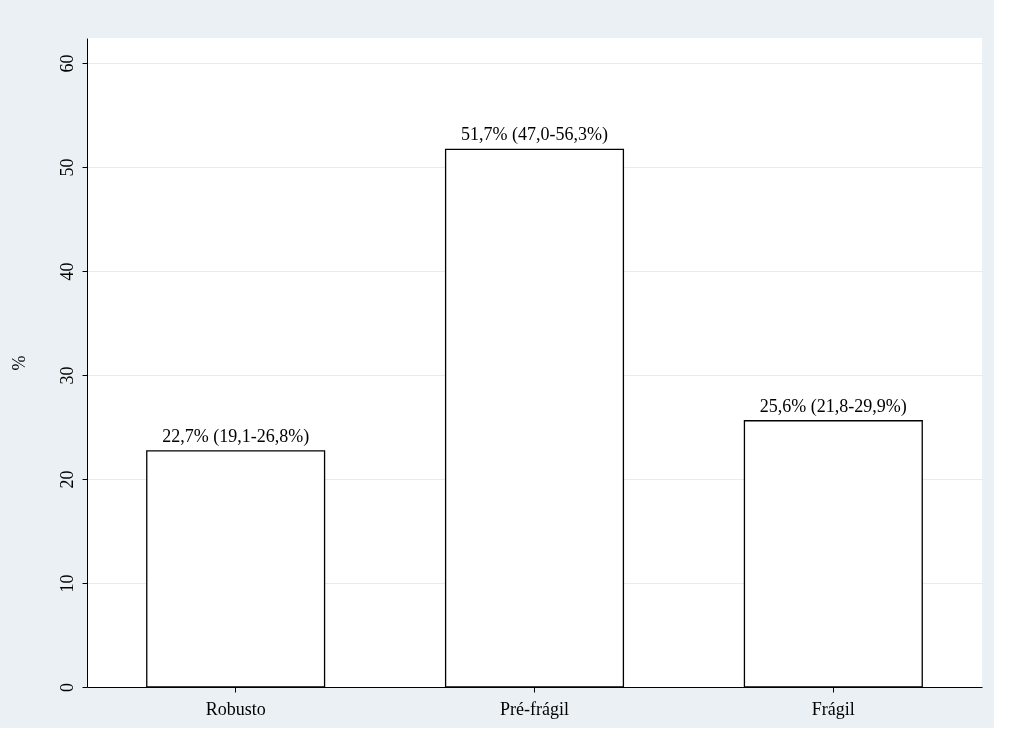 The image size is (1015, 749). Describe the element at coordinates (236, 436) in the screenshot. I see `data-label: 22,7% (19,1-26,8%)` at that location.